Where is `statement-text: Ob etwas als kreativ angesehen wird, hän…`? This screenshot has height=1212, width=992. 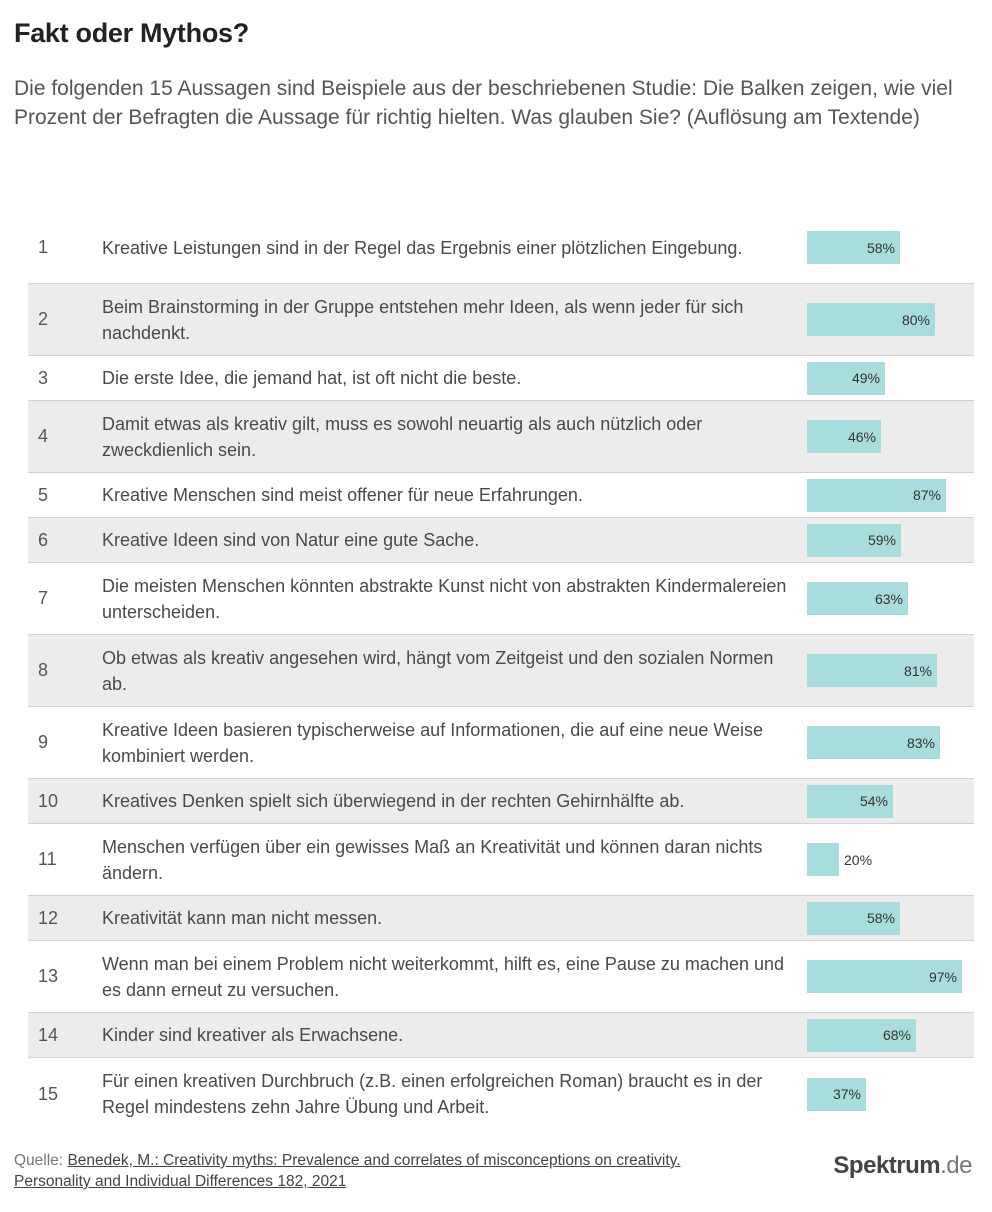 statement-text: Ob etwas als kreativ angesehen wird, hän… is located at coordinates (438, 670).